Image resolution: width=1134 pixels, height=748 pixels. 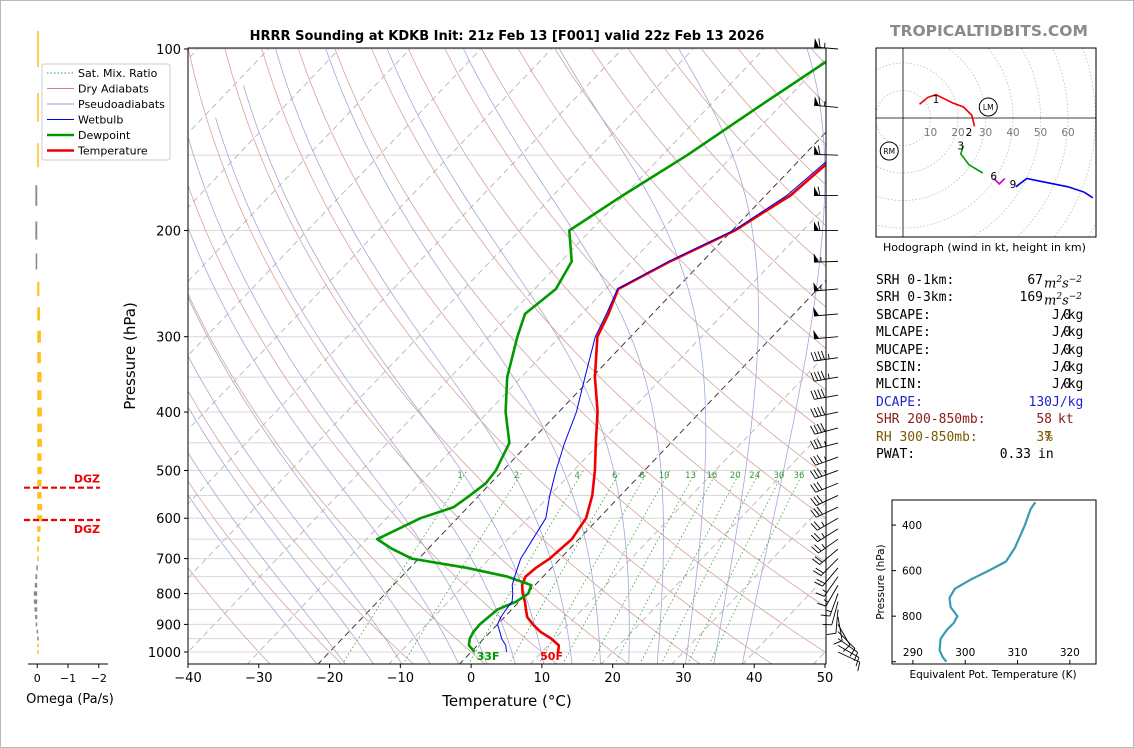 What do you see at coordinates (168, 595) in the screenshot?
I see `y-tick-label: 800` at bounding box center [168, 595].